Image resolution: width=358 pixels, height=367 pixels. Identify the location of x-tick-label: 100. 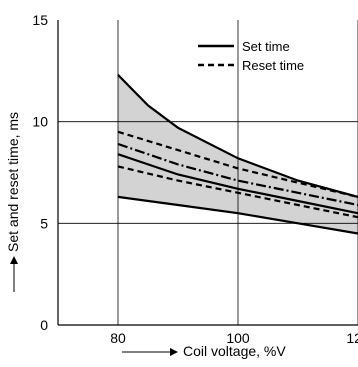
(238, 338).